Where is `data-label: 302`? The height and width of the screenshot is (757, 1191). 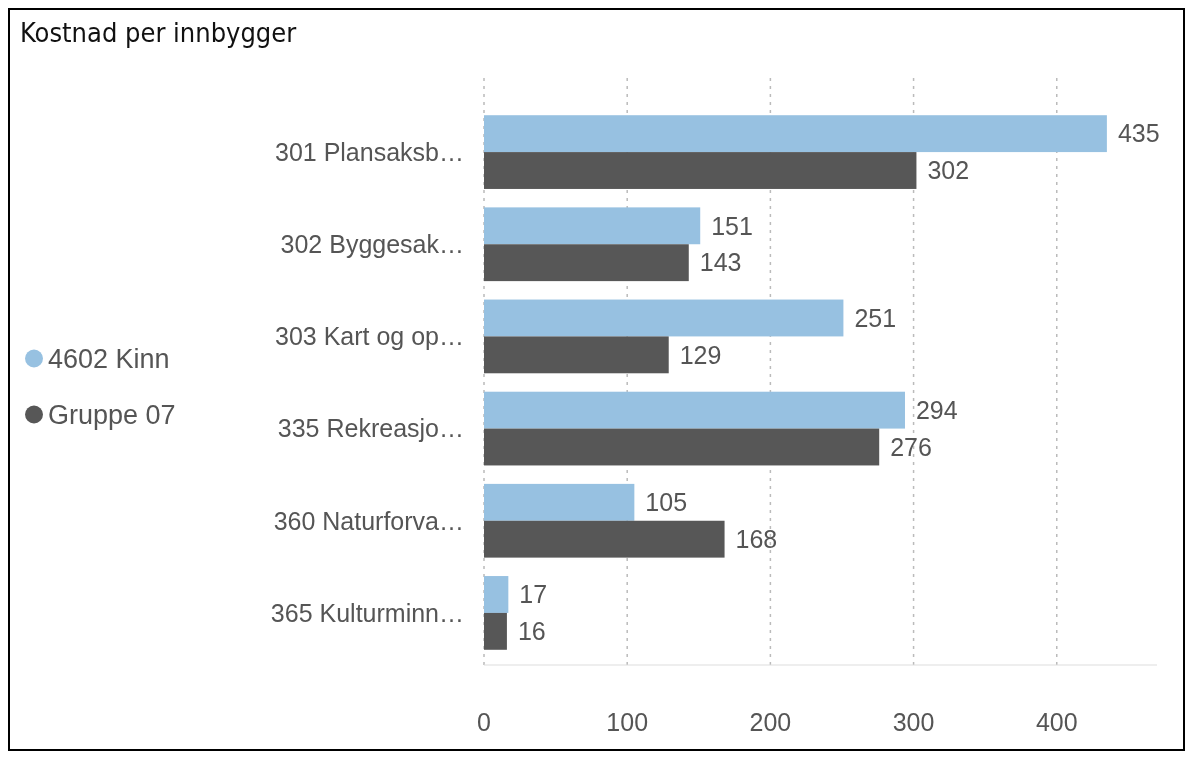
data-label: 302 is located at coordinates (948, 170).